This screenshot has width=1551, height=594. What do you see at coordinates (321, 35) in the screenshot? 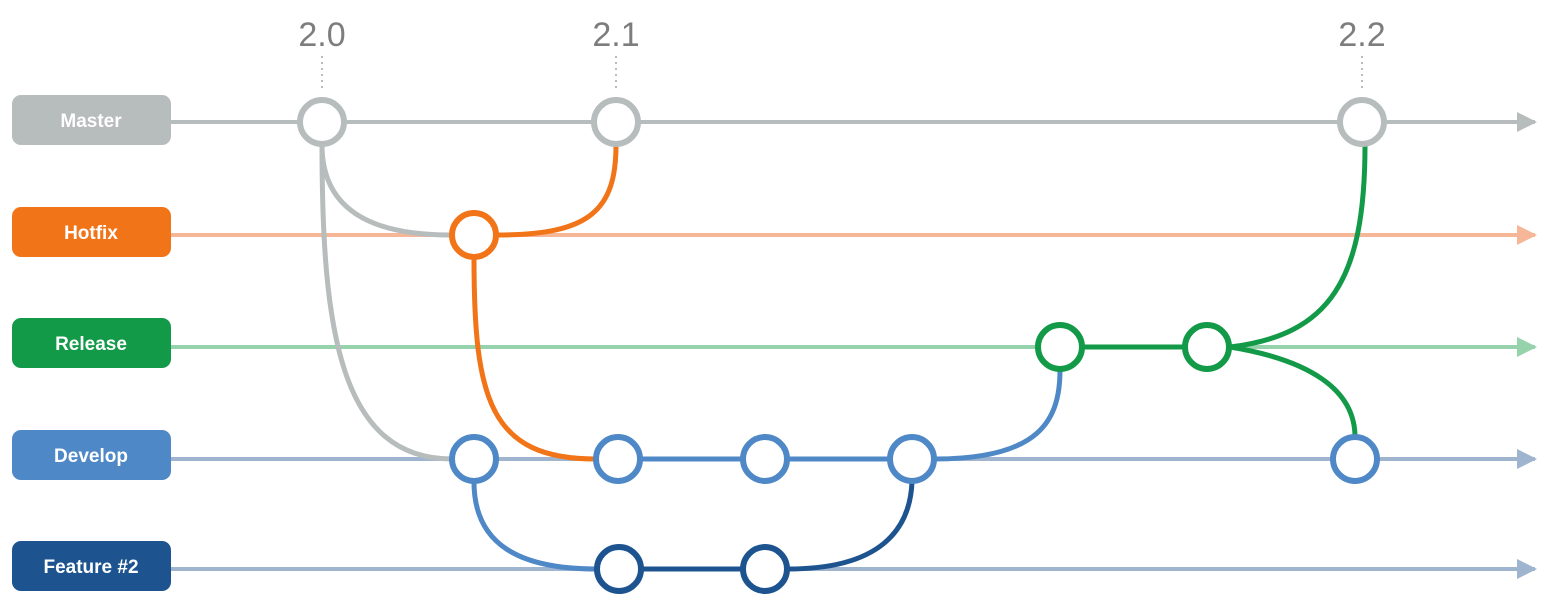
I see `version-label-2-0: 2.0` at bounding box center [321, 35].